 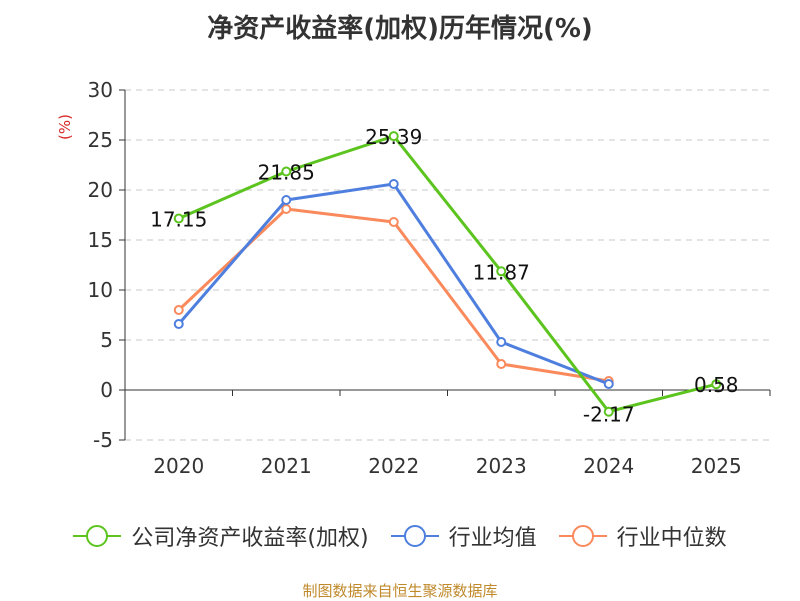 What do you see at coordinates (106, 390) in the screenshot?
I see `y-tick-label: 0` at bounding box center [106, 390].